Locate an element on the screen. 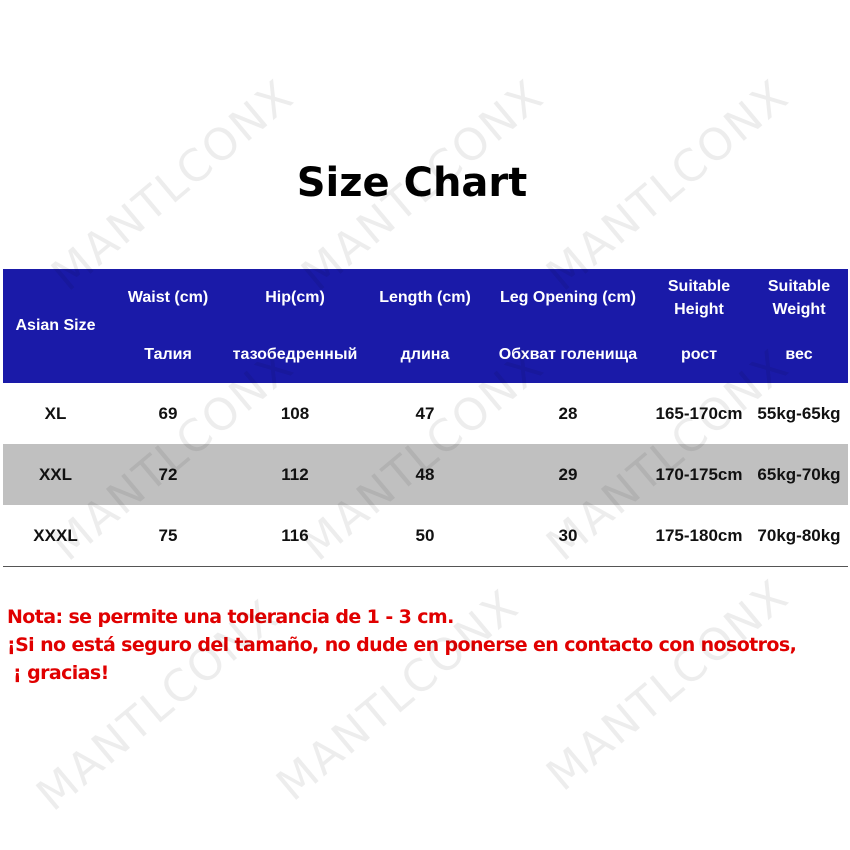 This screenshot has height=850, width=850. cell-leg-opening: 30 is located at coordinates (568, 536).